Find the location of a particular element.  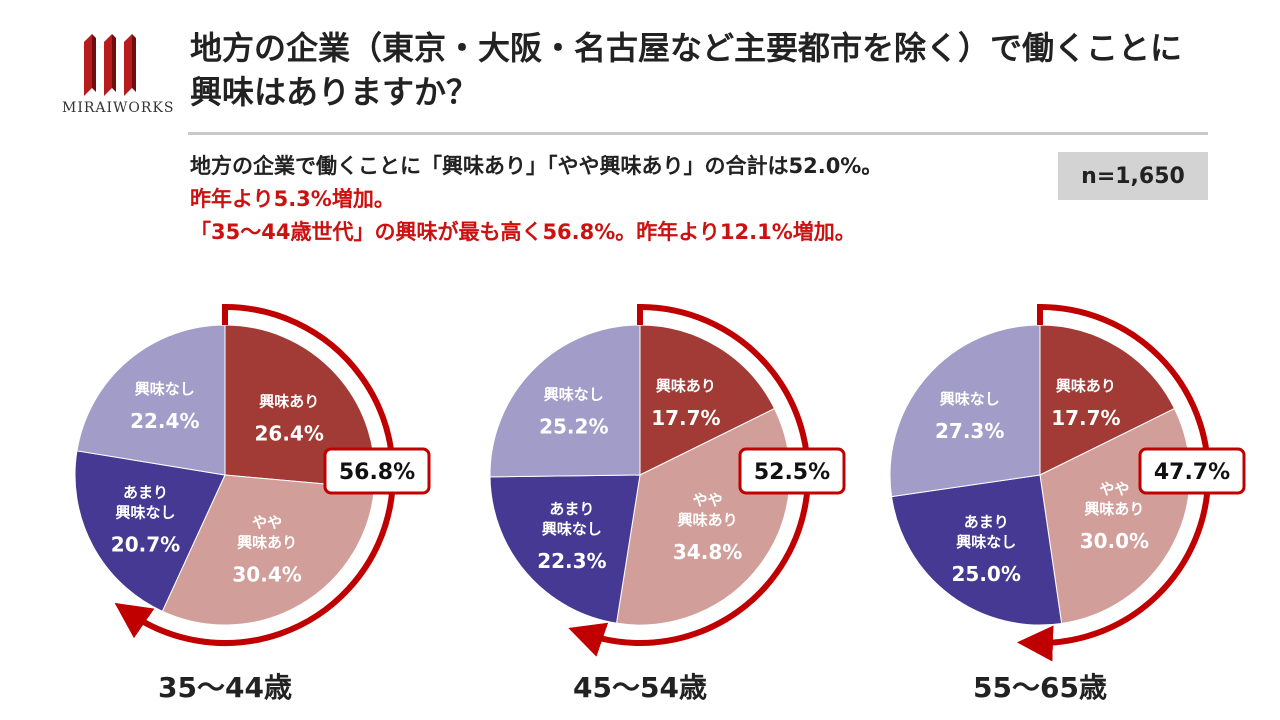

age-group-label: 35～44歳 is located at coordinates (225, 687).